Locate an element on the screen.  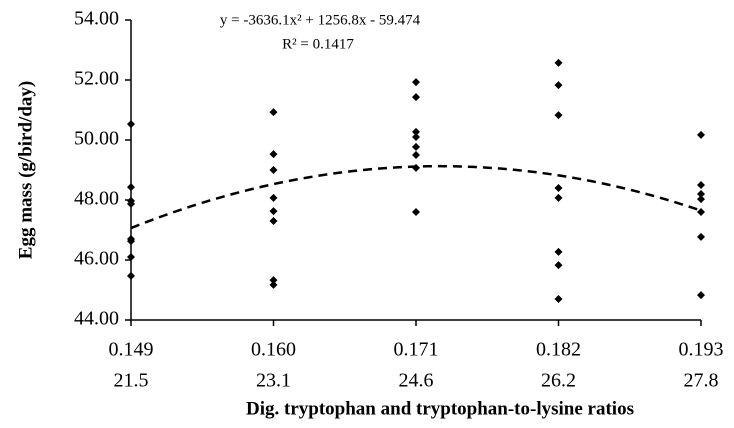
y-tick-label: 44.00 is located at coordinates (96, 319).